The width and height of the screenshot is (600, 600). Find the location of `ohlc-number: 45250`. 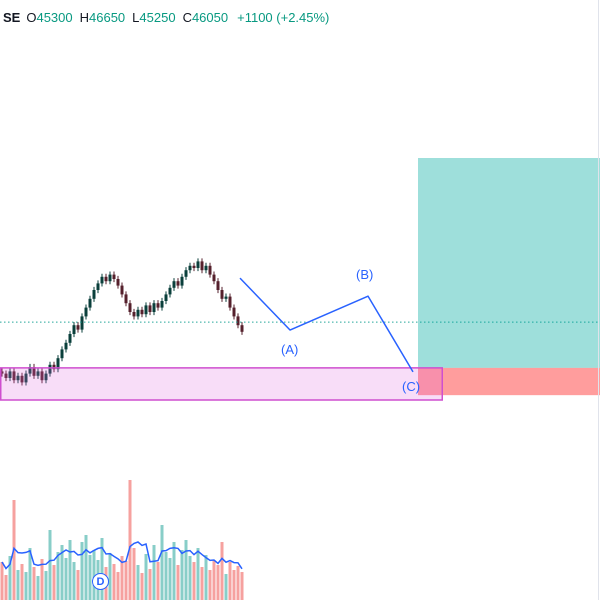

ohlc-number: 45250 is located at coordinates (157, 17).